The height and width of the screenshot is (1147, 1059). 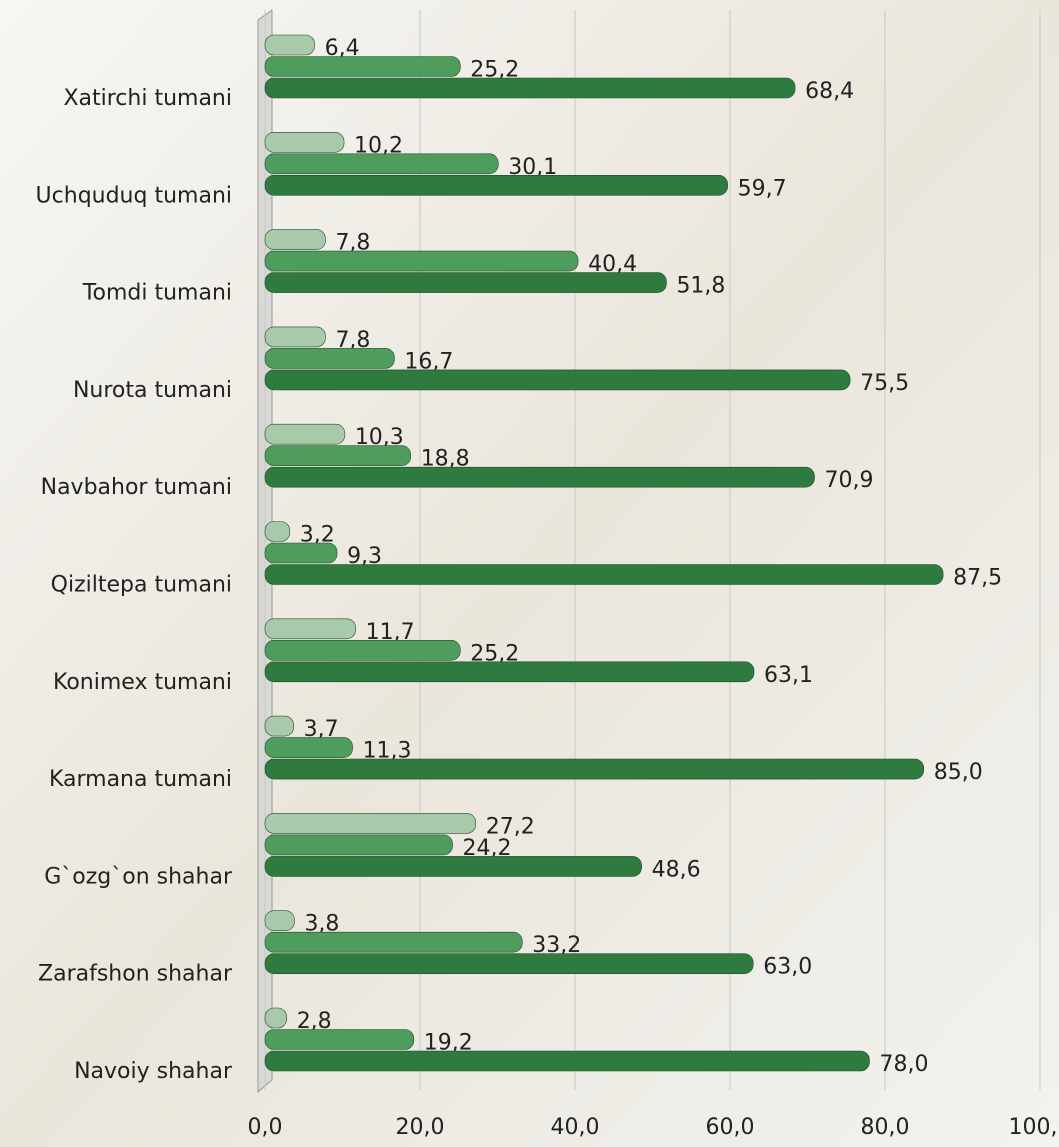 I want to click on category-label: Zarafshon shahar, so click(x=135, y=974).